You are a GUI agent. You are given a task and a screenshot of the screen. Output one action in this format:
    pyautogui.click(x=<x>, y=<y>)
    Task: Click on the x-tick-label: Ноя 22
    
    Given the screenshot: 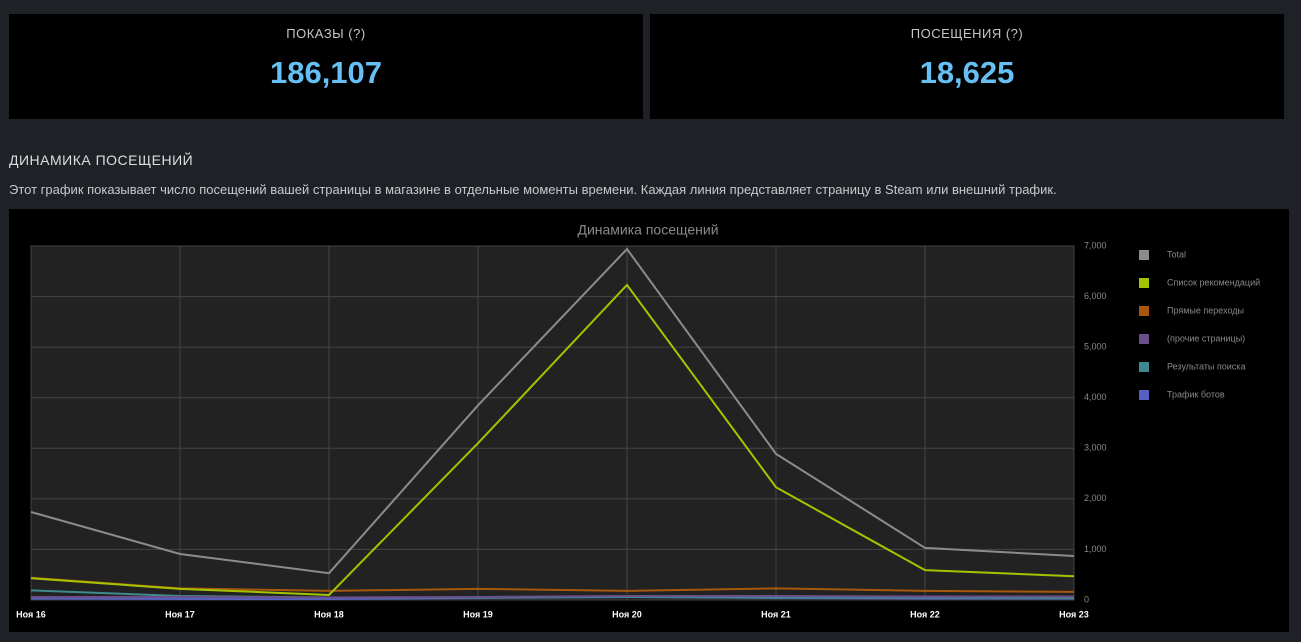 What is the action you would take?
    pyautogui.click(x=925, y=614)
    